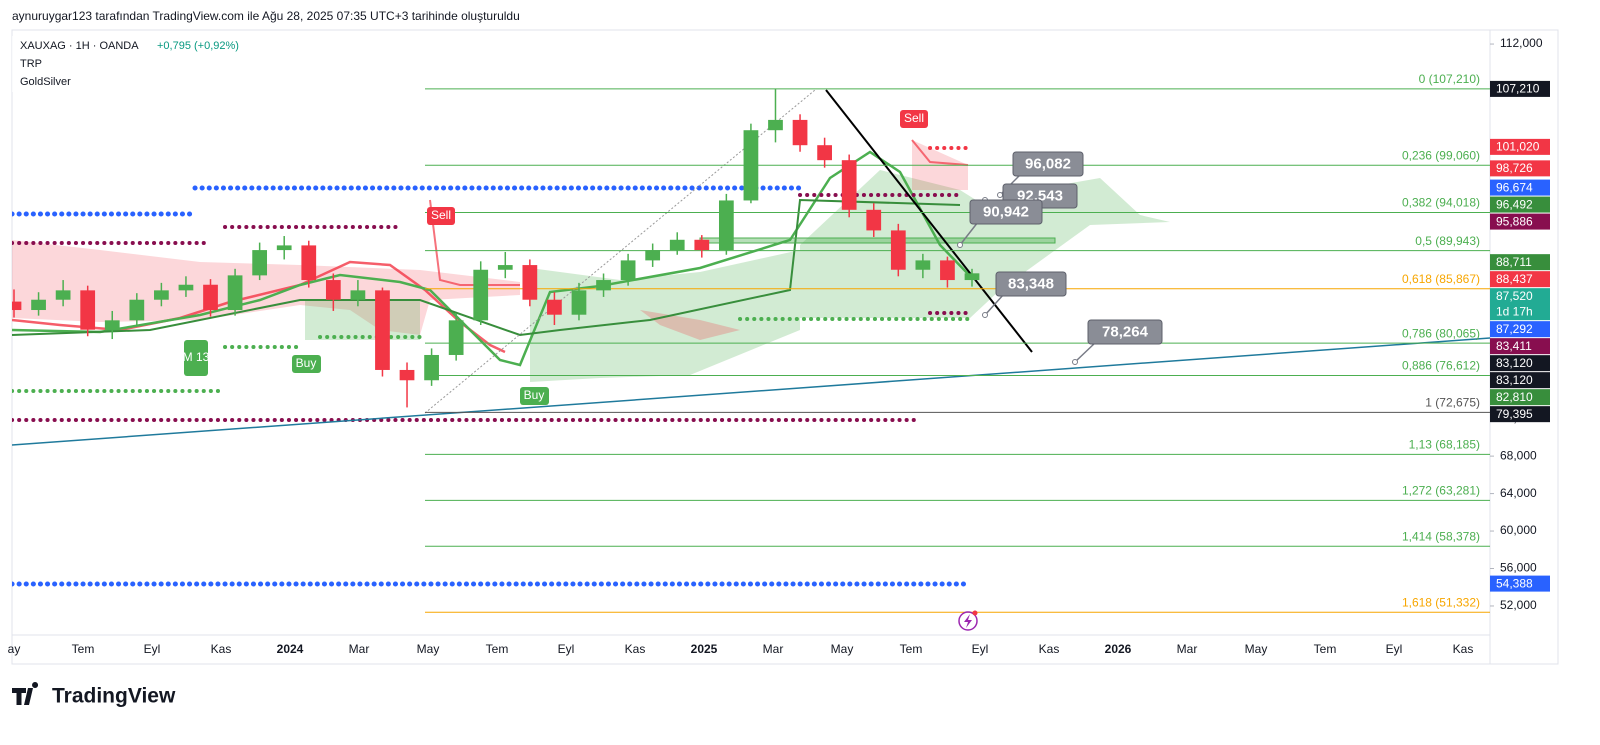 Image resolution: width=1600 pixels, height=745 pixels. I want to click on symbol: XAUXAG · 1H · OANDA, so click(79, 46).